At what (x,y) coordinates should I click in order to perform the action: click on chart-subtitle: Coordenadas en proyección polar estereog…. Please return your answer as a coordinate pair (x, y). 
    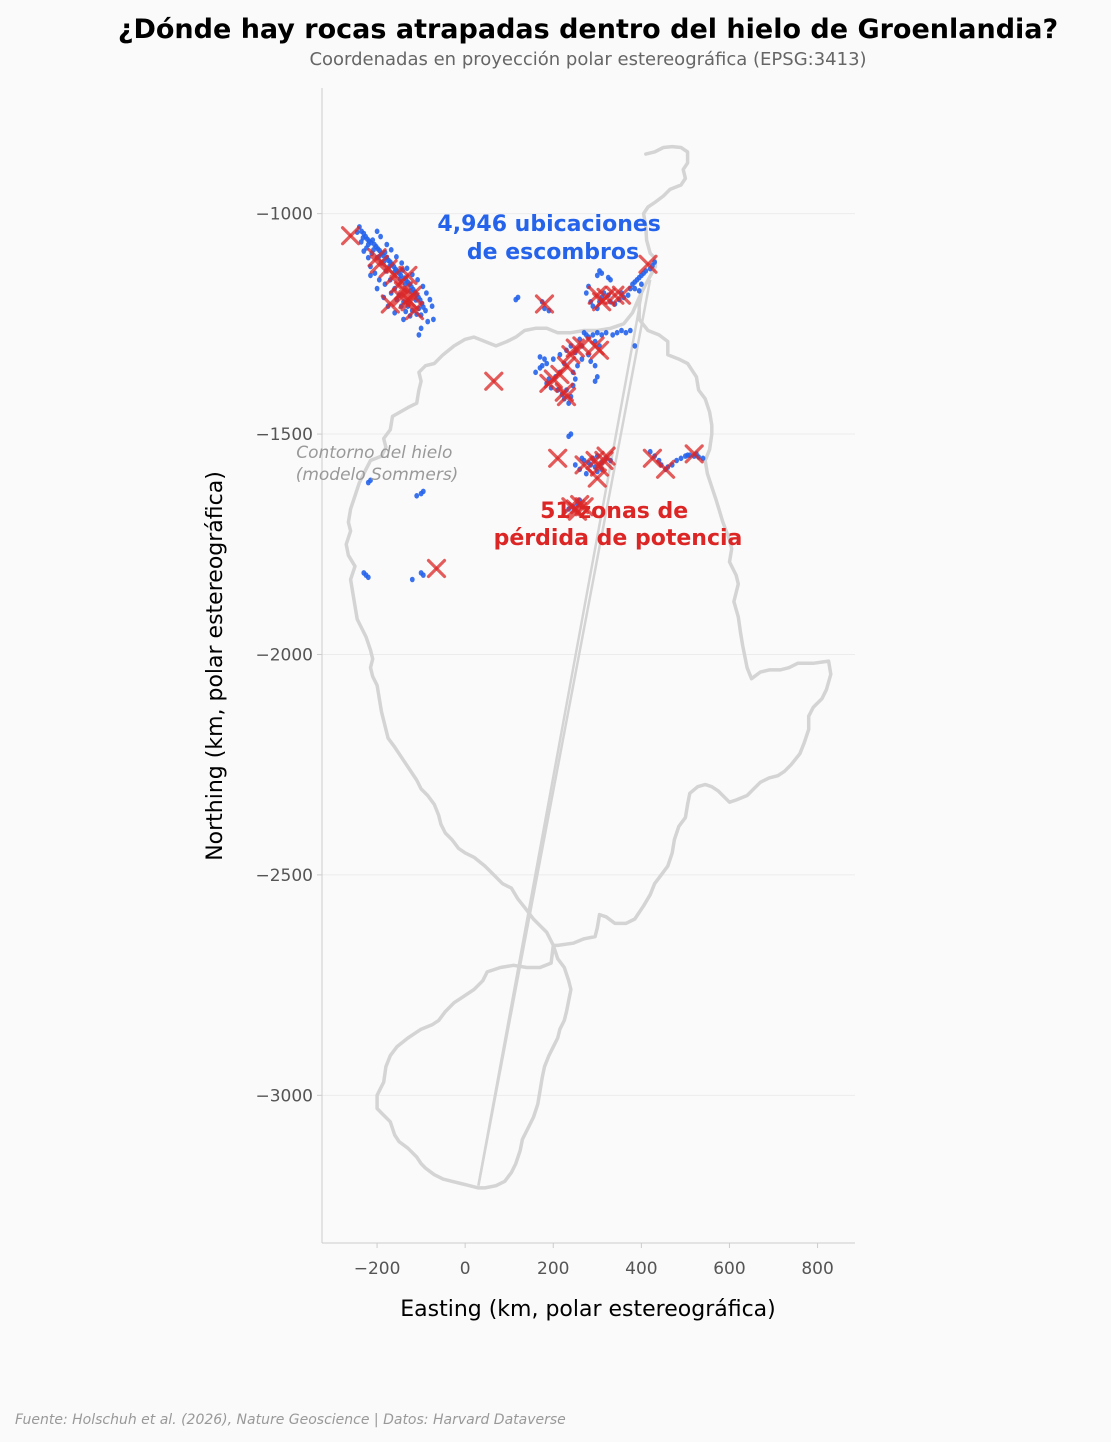
    Looking at the image, I should click on (587, 59).